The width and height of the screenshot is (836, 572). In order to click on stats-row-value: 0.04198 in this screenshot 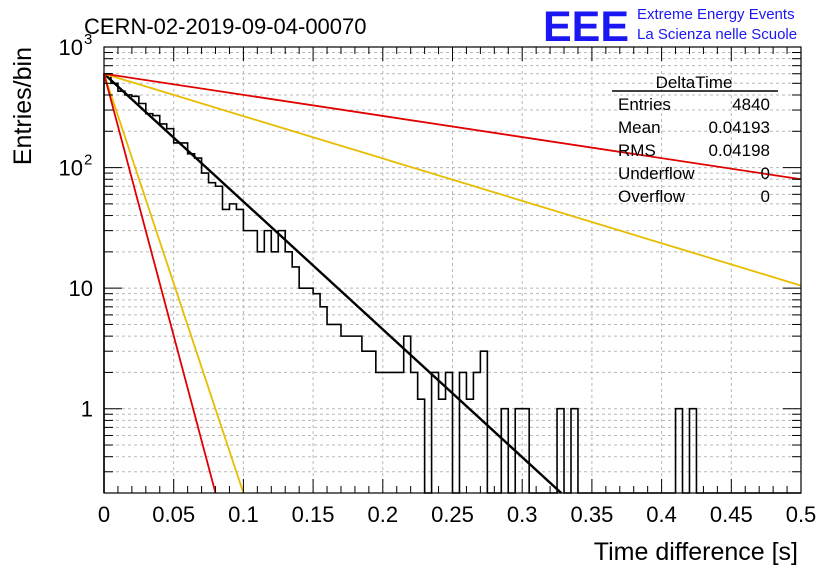, I will do `click(739, 150)`.